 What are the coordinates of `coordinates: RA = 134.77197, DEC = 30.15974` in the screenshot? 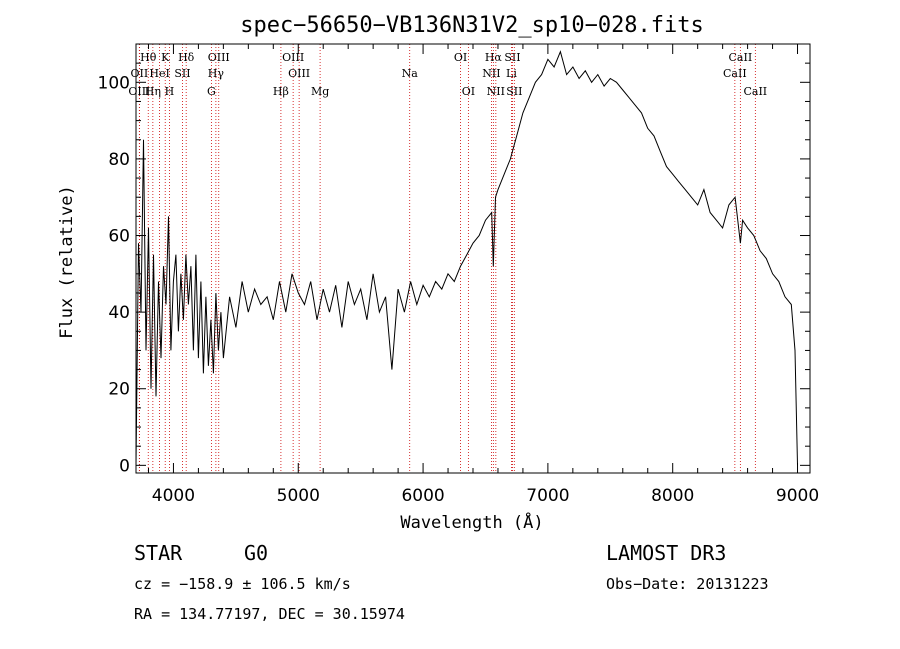 It's located at (269, 614).